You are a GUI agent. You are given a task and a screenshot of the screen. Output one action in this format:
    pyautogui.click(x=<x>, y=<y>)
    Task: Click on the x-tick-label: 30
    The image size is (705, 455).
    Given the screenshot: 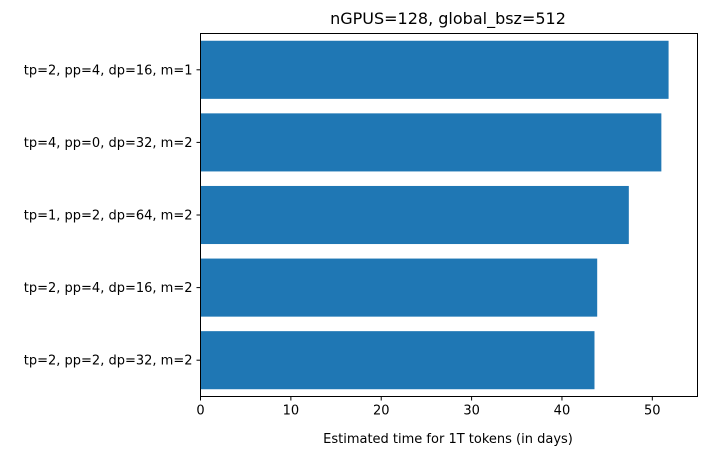 What is the action you would take?
    pyautogui.click(x=471, y=411)
    